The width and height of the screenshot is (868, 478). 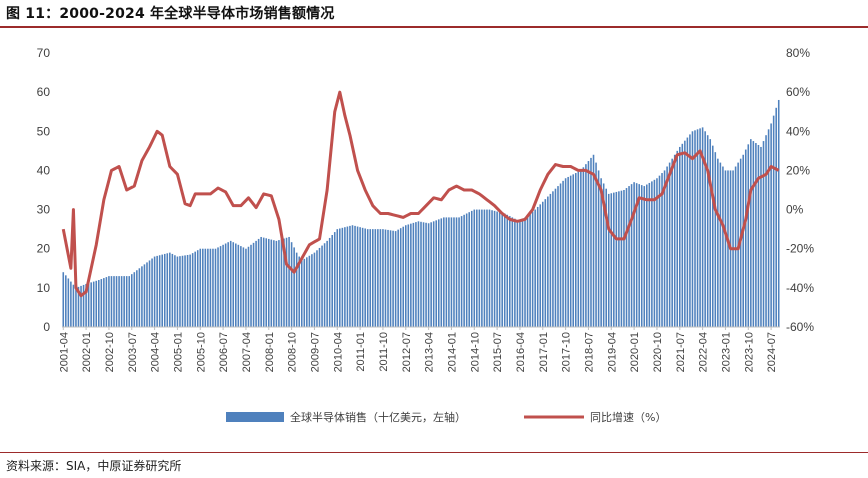 I want to click on x-tick-label: 2009-07, so click(x=315, y=352).